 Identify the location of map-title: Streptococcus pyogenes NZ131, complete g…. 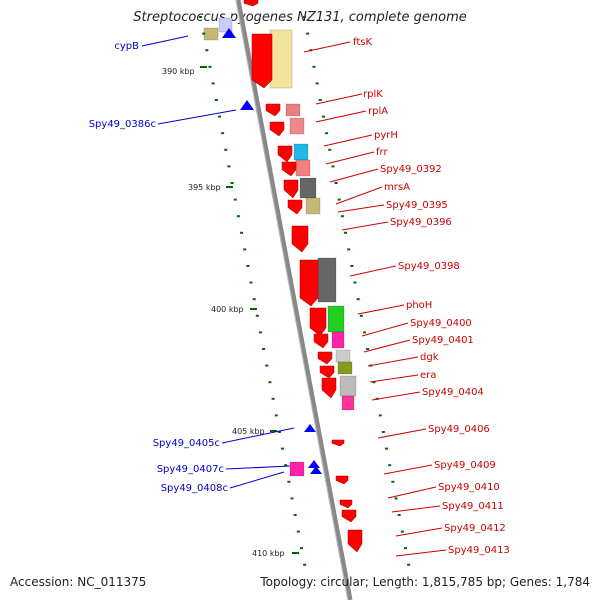
(300, 17).